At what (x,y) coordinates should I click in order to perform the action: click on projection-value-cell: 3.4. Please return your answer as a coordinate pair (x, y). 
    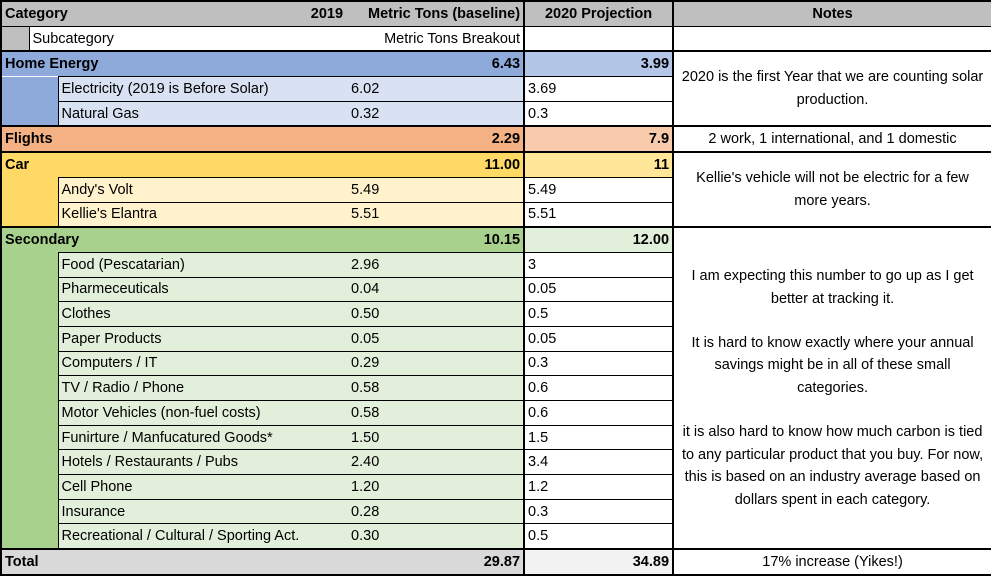
    Looking at the image, I should click on (599, 462).